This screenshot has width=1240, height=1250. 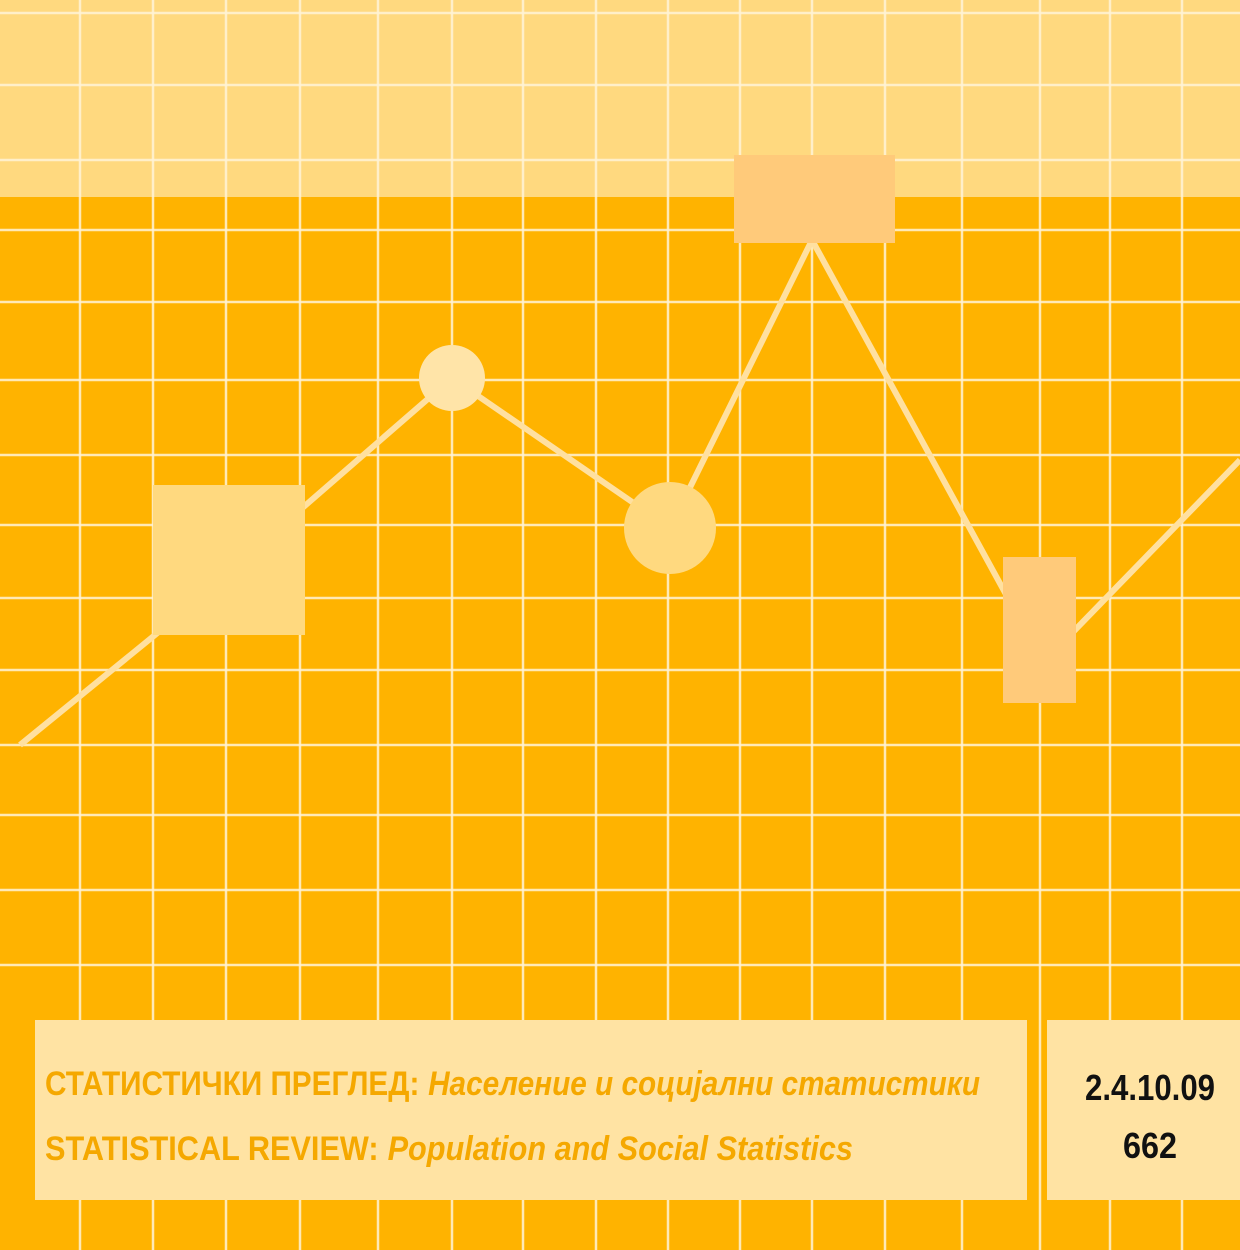 What do you see at coordinates (704, 1084) in the screenshot?
I see `title-subtitle: Население и социјални статистики` at bounding box center [704, 1084].